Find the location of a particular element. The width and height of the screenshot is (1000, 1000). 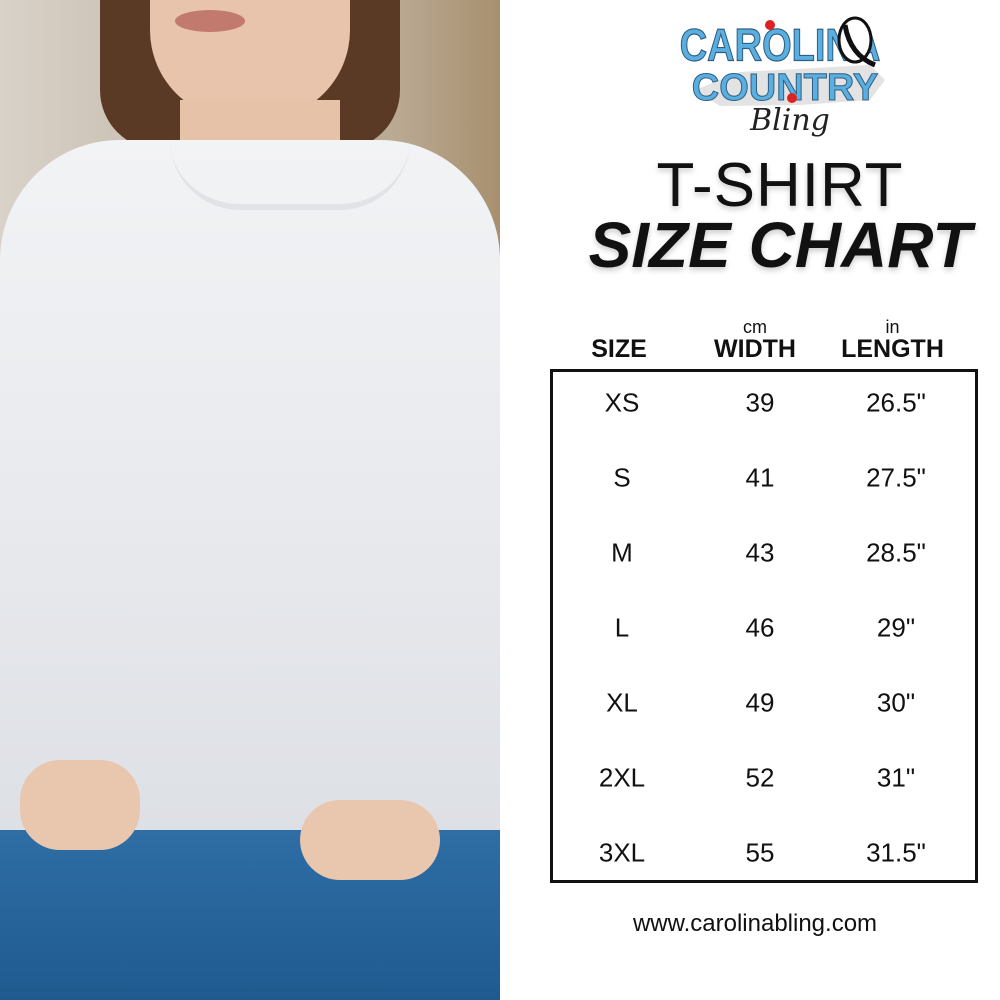

cell-length: 26.5" is located at coordinates (896, 402).